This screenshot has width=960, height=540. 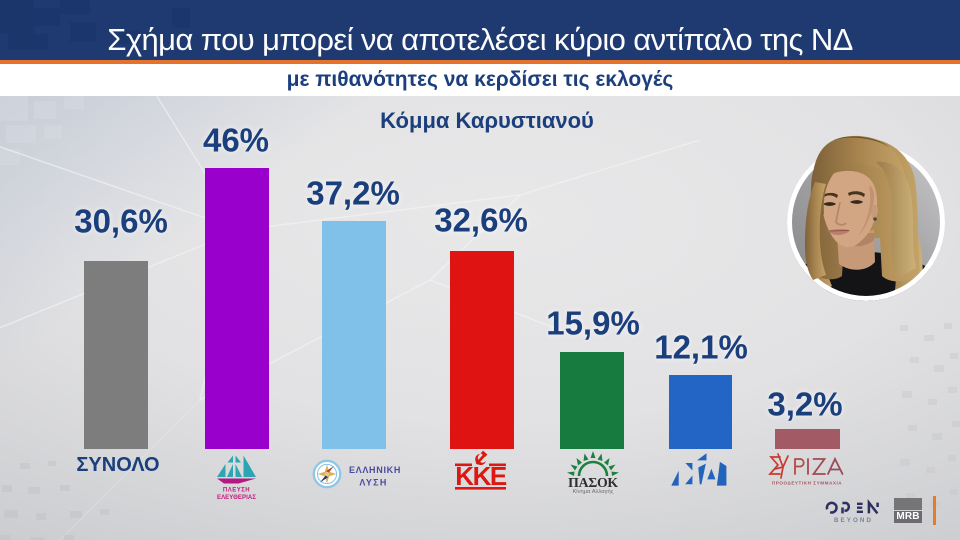 I want to click on svg-text: Κίνημα Αλλαγής, so click(x=592, y=491).